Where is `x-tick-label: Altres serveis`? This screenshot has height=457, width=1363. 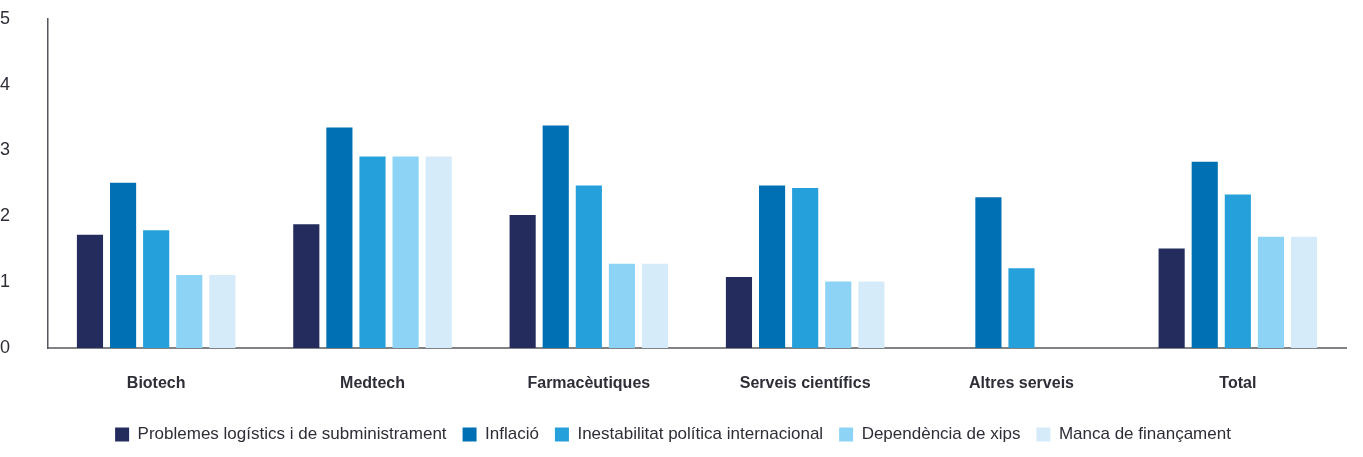 x-tick-label: Altres serveis is located at coordinates (1022, 383).